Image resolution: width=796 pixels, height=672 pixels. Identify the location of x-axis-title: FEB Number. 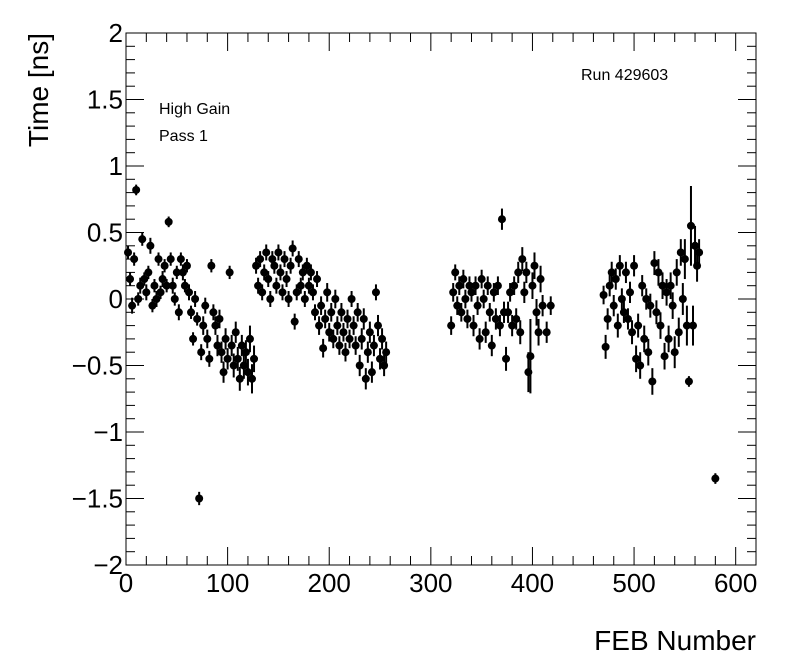
(675, 640).